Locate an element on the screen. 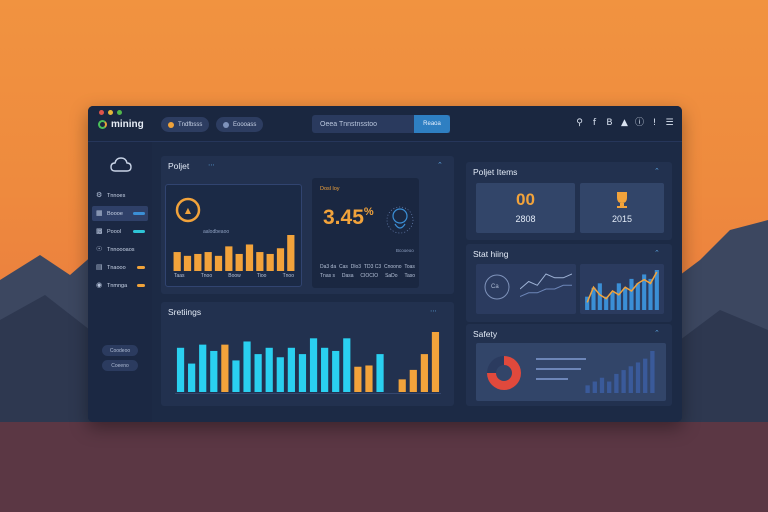  x-tick-3: Tioo is located at coordinates (261, 276).